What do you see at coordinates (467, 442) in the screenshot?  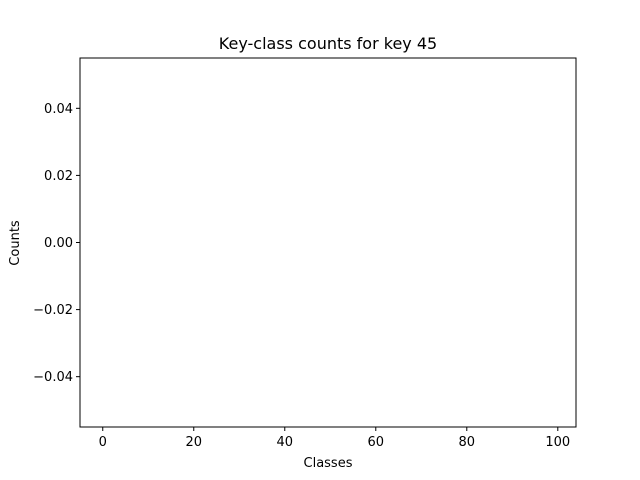 I see `x-tick-label: 80` at bounding box center [467, 442].